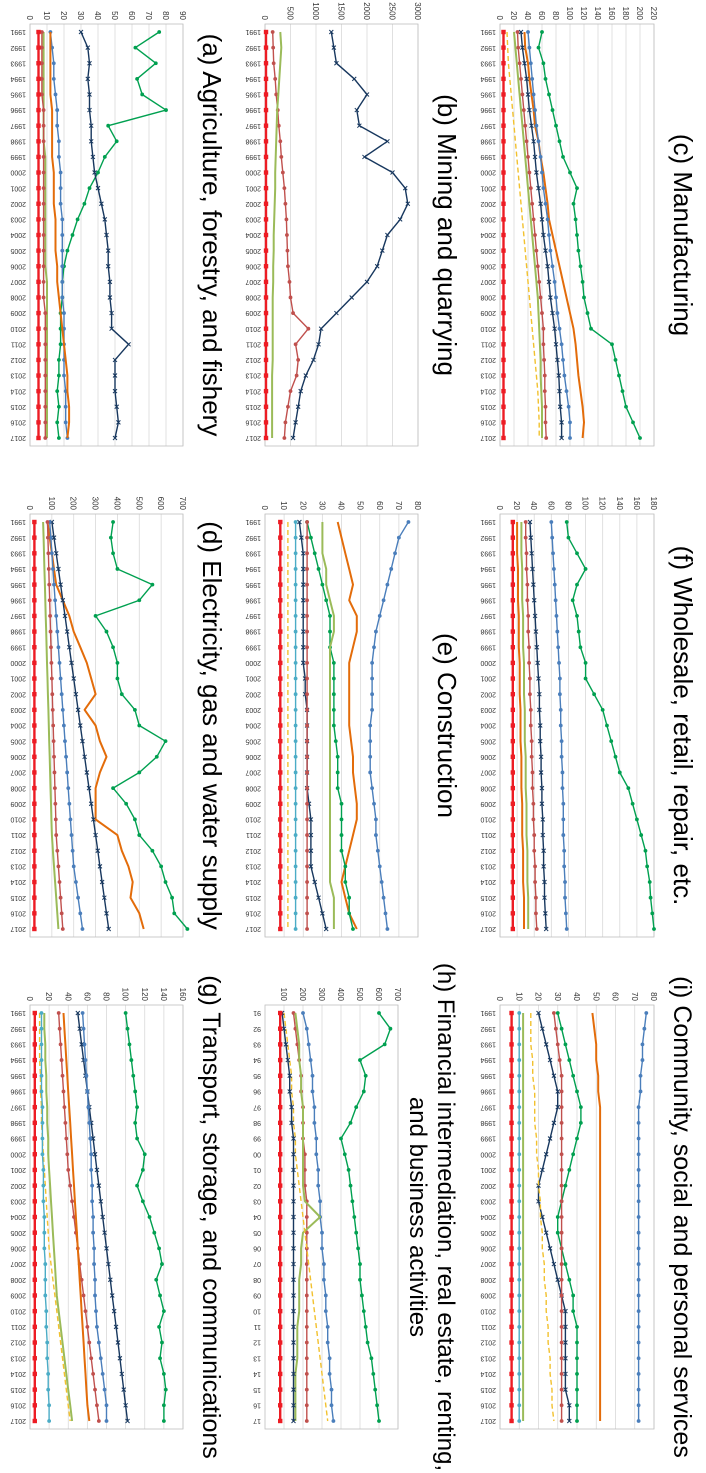  I want to click on x-tick-label: 1996, so click(488, 109).